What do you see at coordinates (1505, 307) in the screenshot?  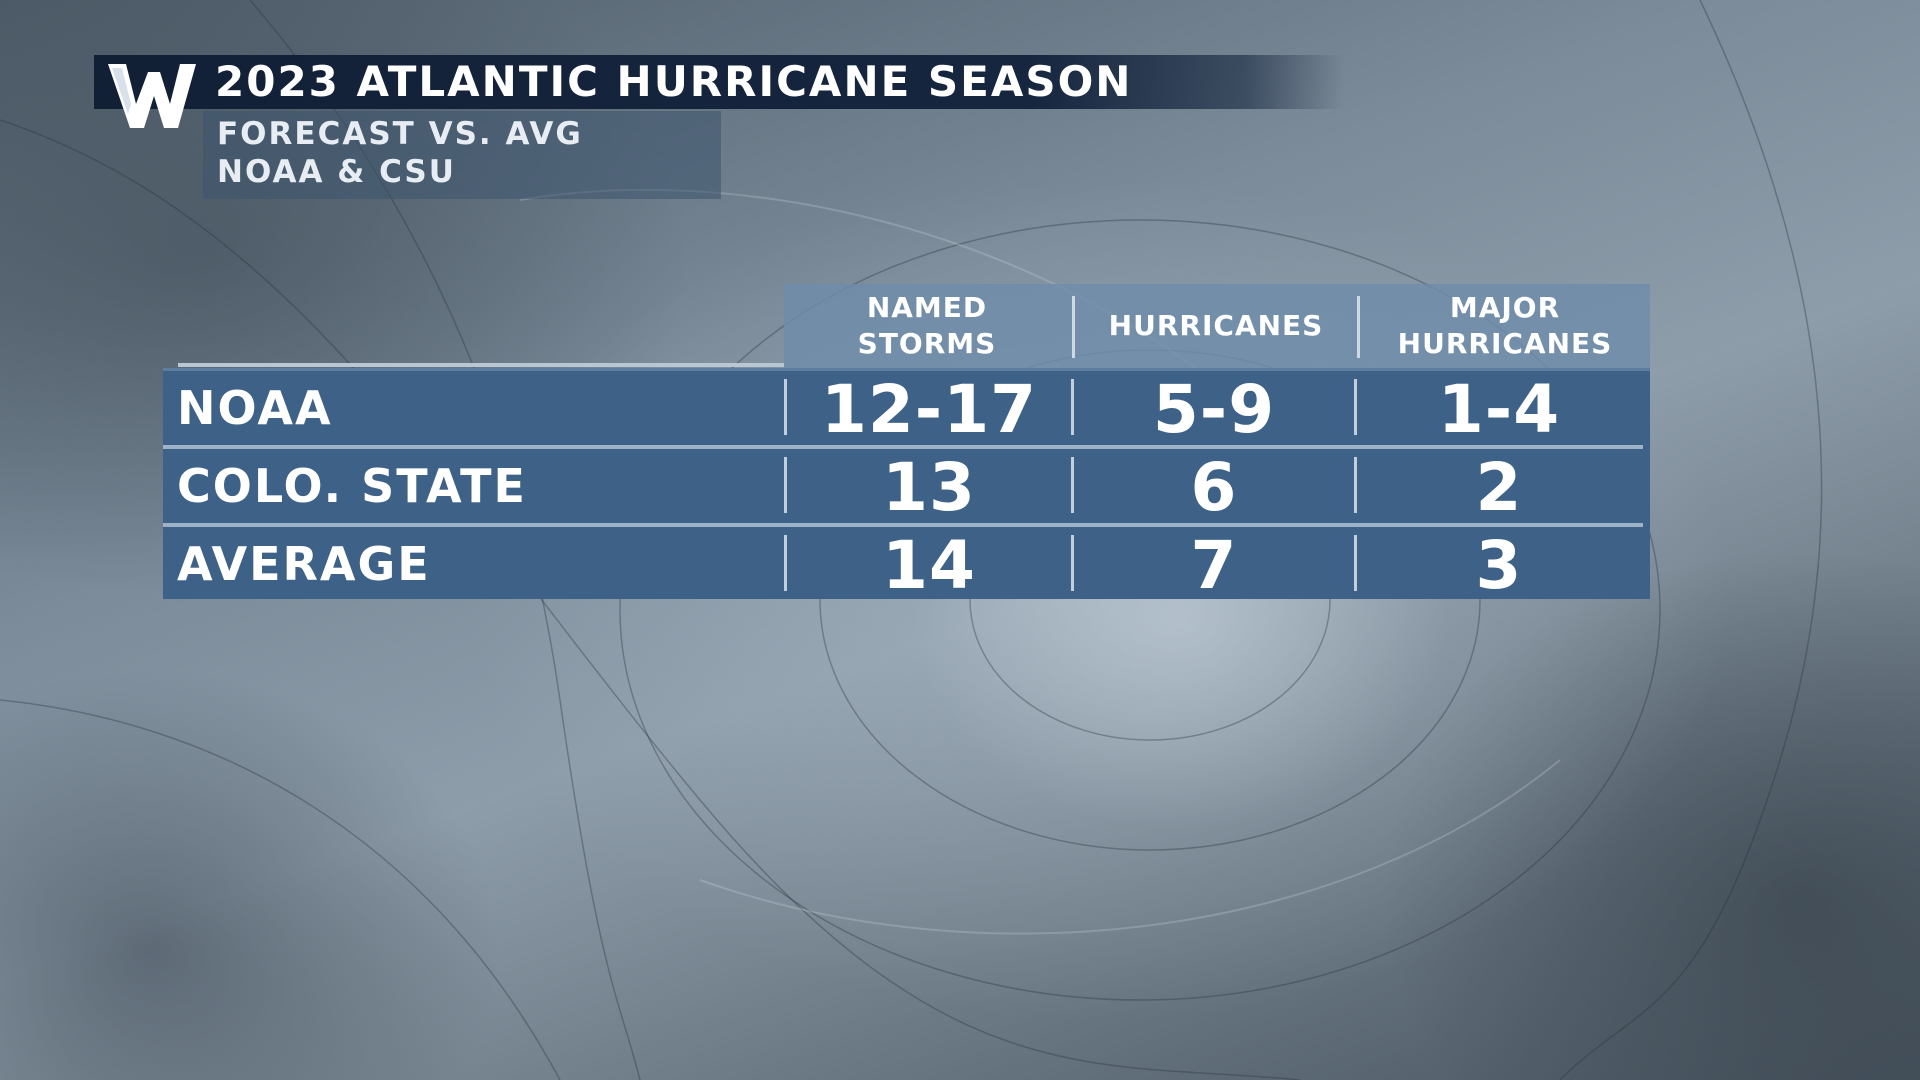 I see `column-header-line: MAJOR` at bounding box center [1505, 307].